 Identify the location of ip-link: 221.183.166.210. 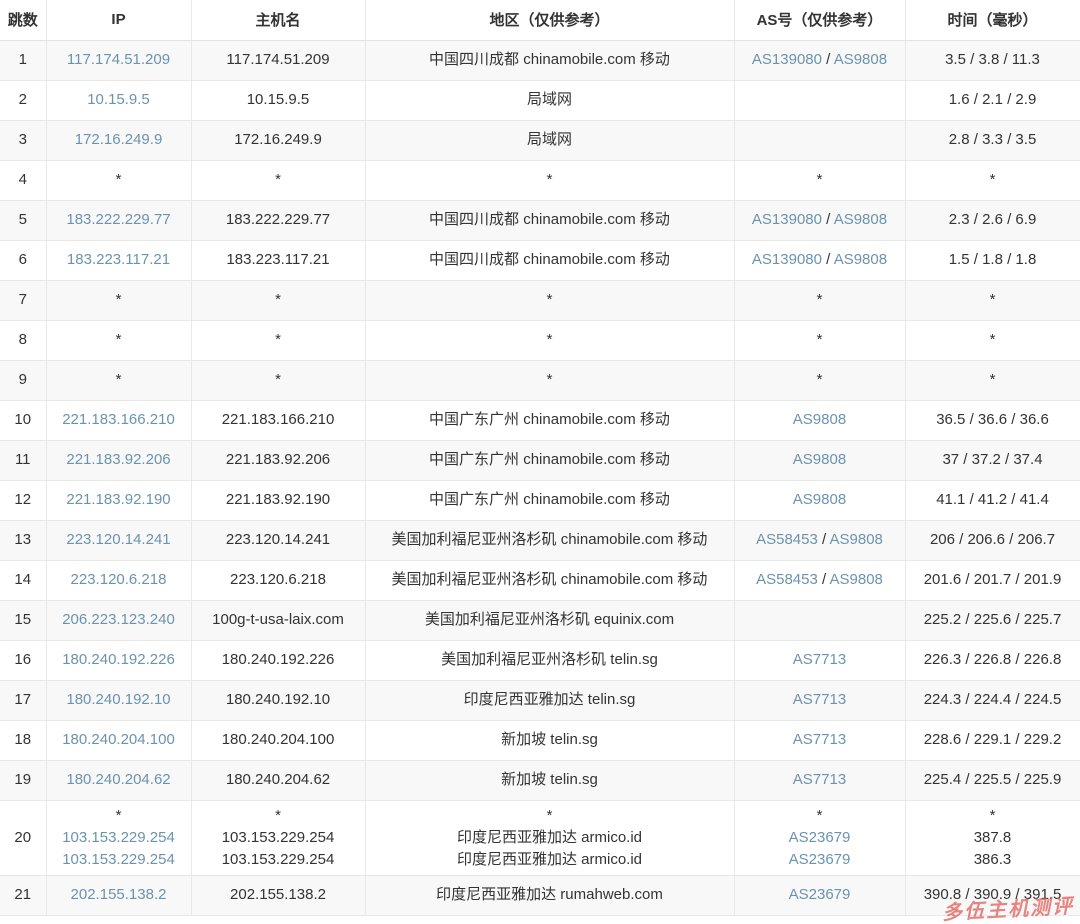
(118, 419).